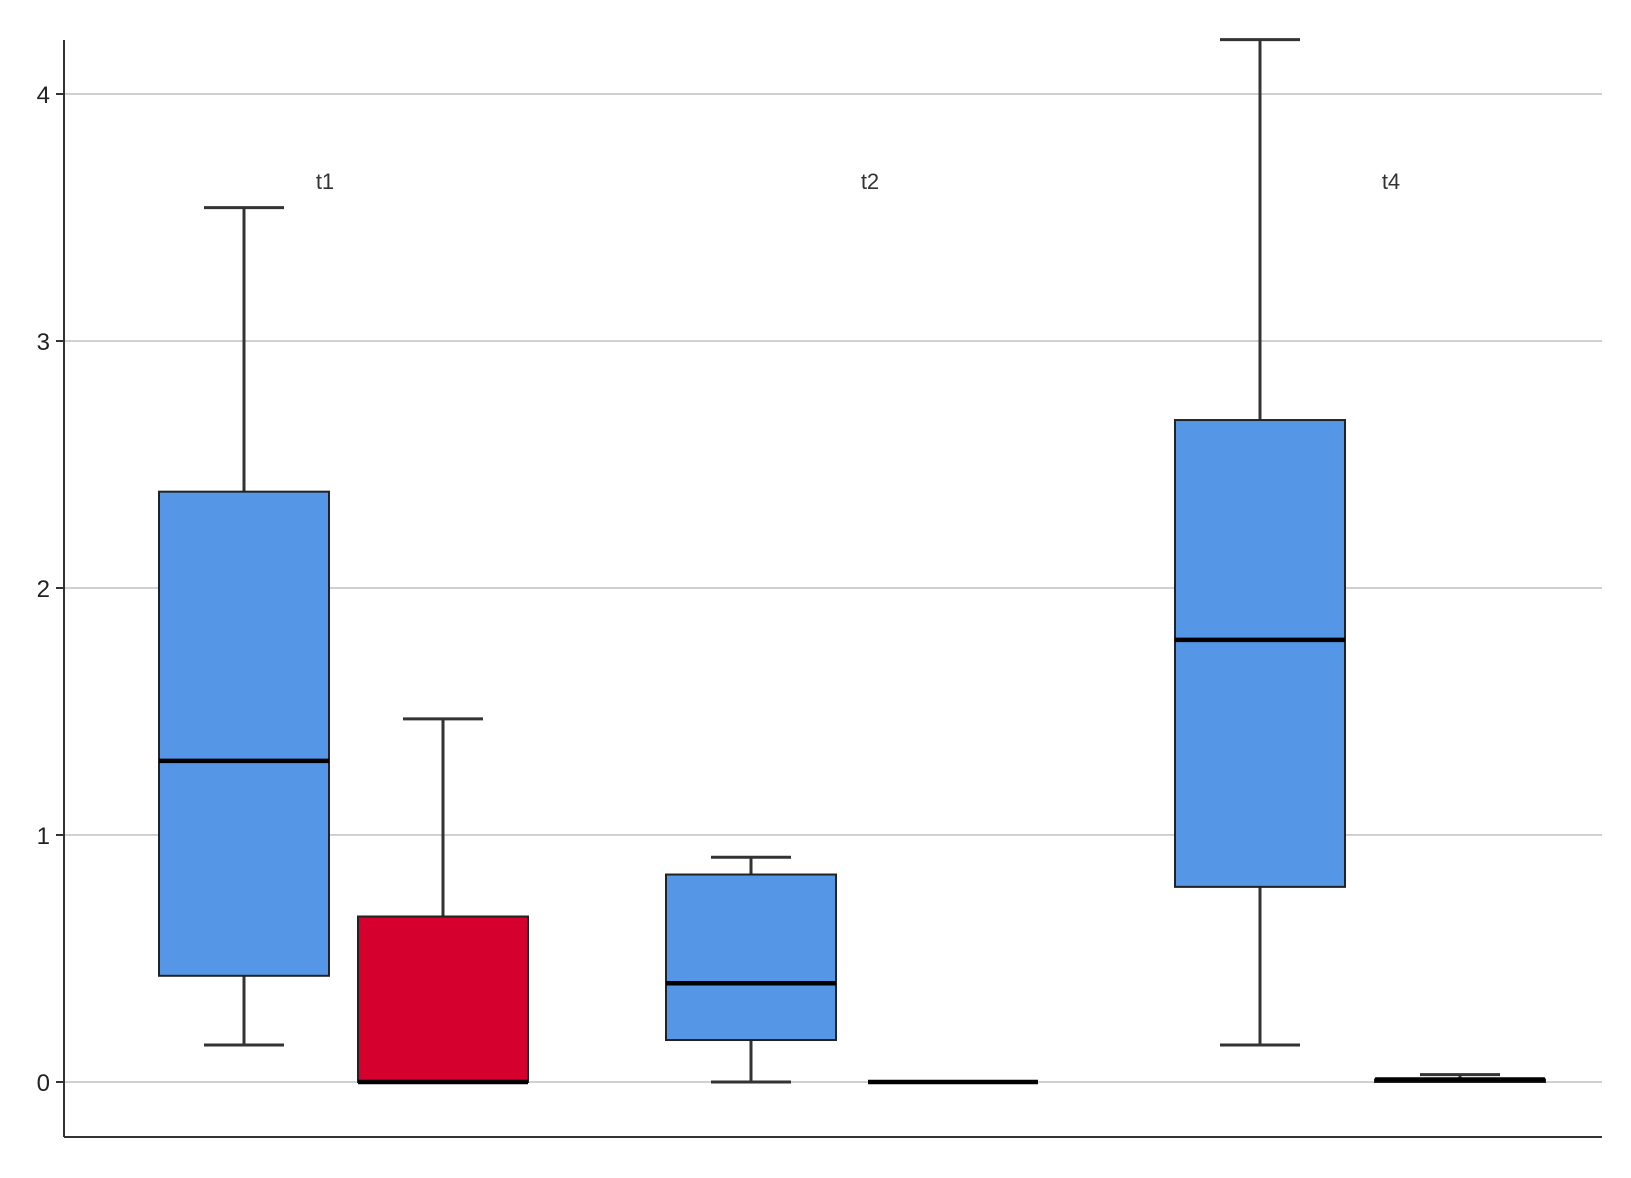 Image resolution: width=1631 pixels, height=1178 pixels. What do you see at coordinates (244, 733) in the screenshot?
I see `box-t1-blue-iqr-box` at bounding box center [244, 733].